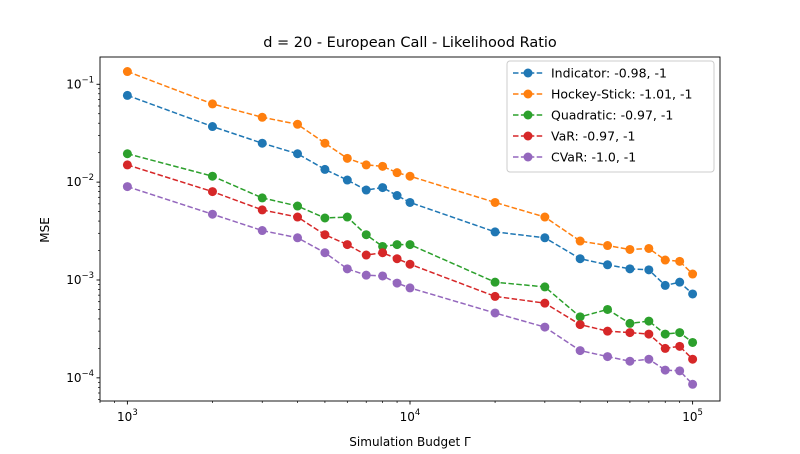  Describe the element at coordinates (410, 442) in the screenshot. I see `x-axis-label: Simulation Budget Γ` at that location.